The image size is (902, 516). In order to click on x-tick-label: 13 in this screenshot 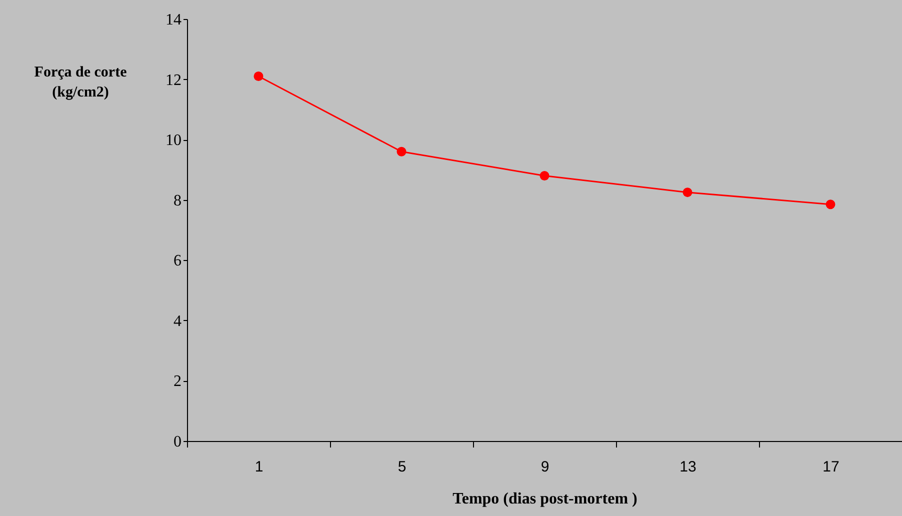, I will do `click(688, 467)`.